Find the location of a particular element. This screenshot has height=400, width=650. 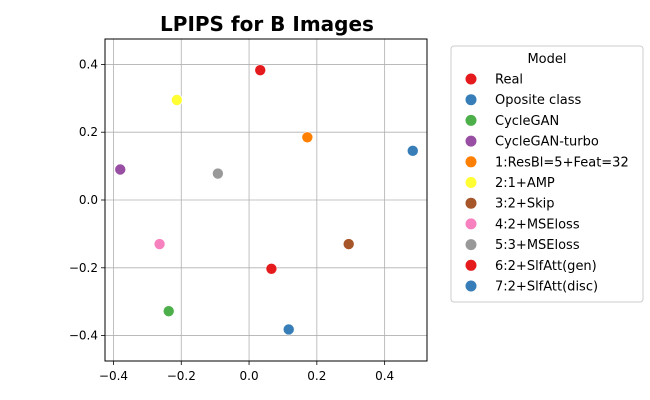

y-tick-label: 0.4 is located at coordinates (88, 64).